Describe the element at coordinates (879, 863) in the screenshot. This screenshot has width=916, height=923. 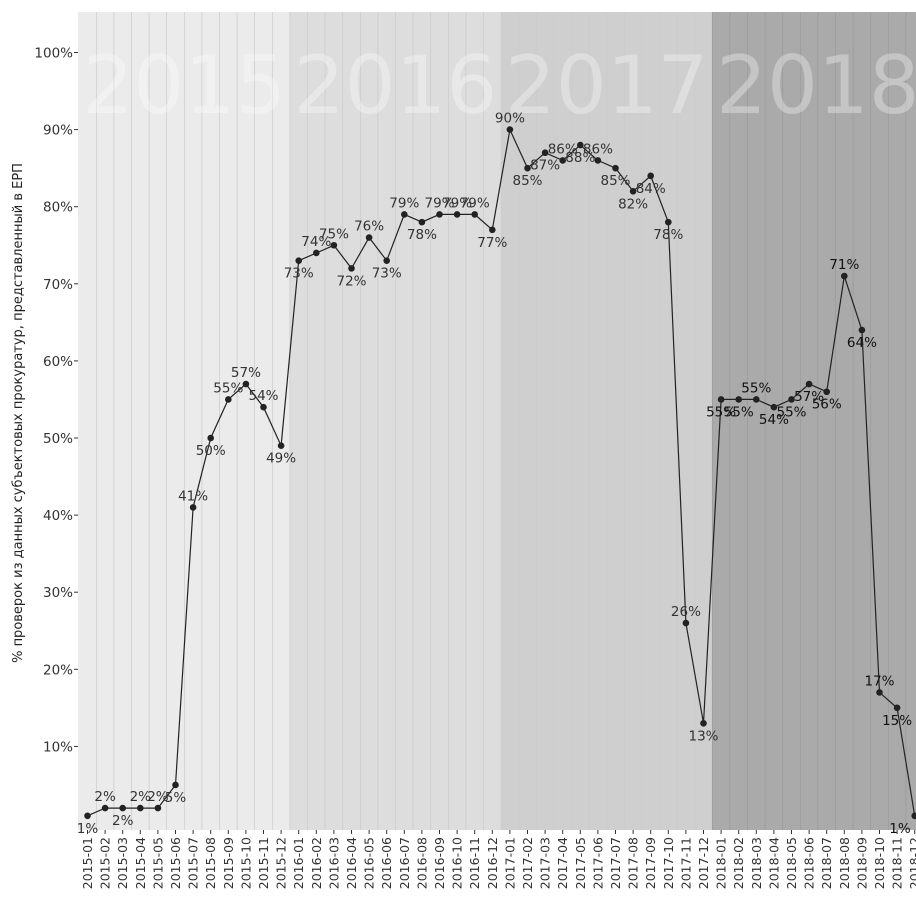
I see `x-tick-label: 2018-10` at that location.